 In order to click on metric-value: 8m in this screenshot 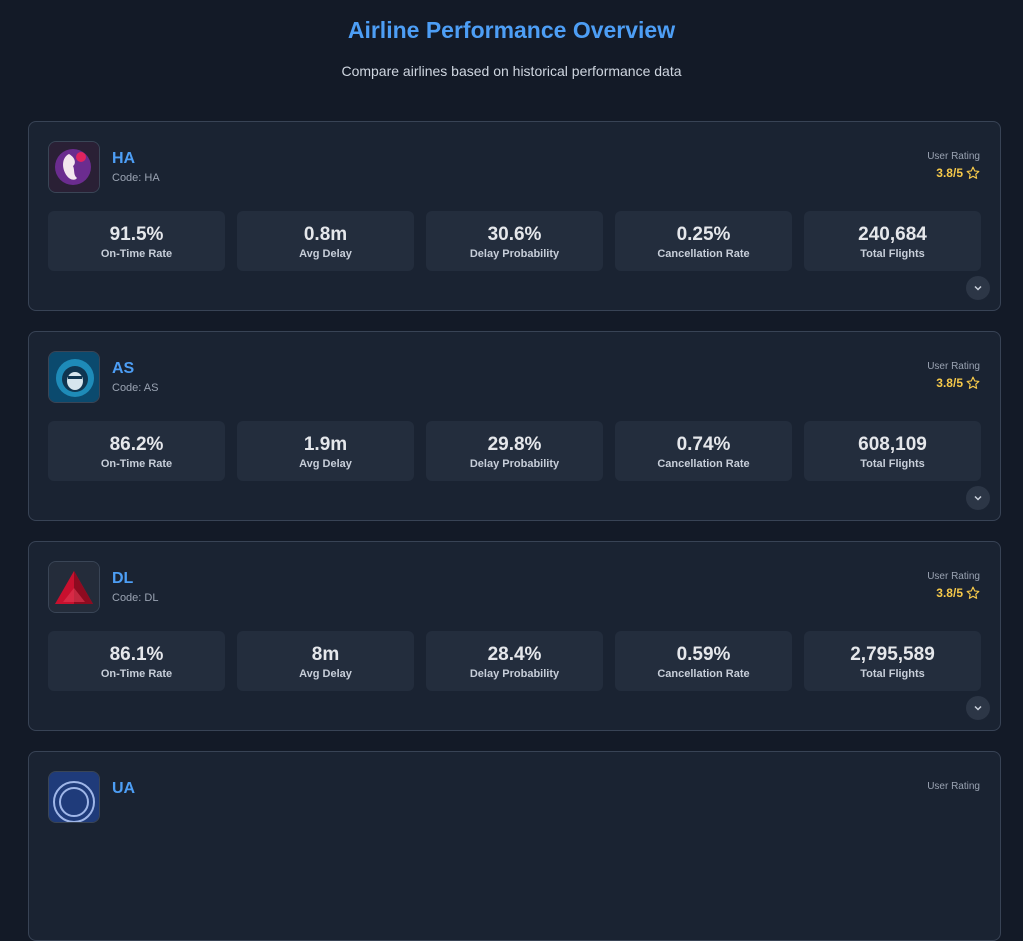, I will do `click(325, 654)`.